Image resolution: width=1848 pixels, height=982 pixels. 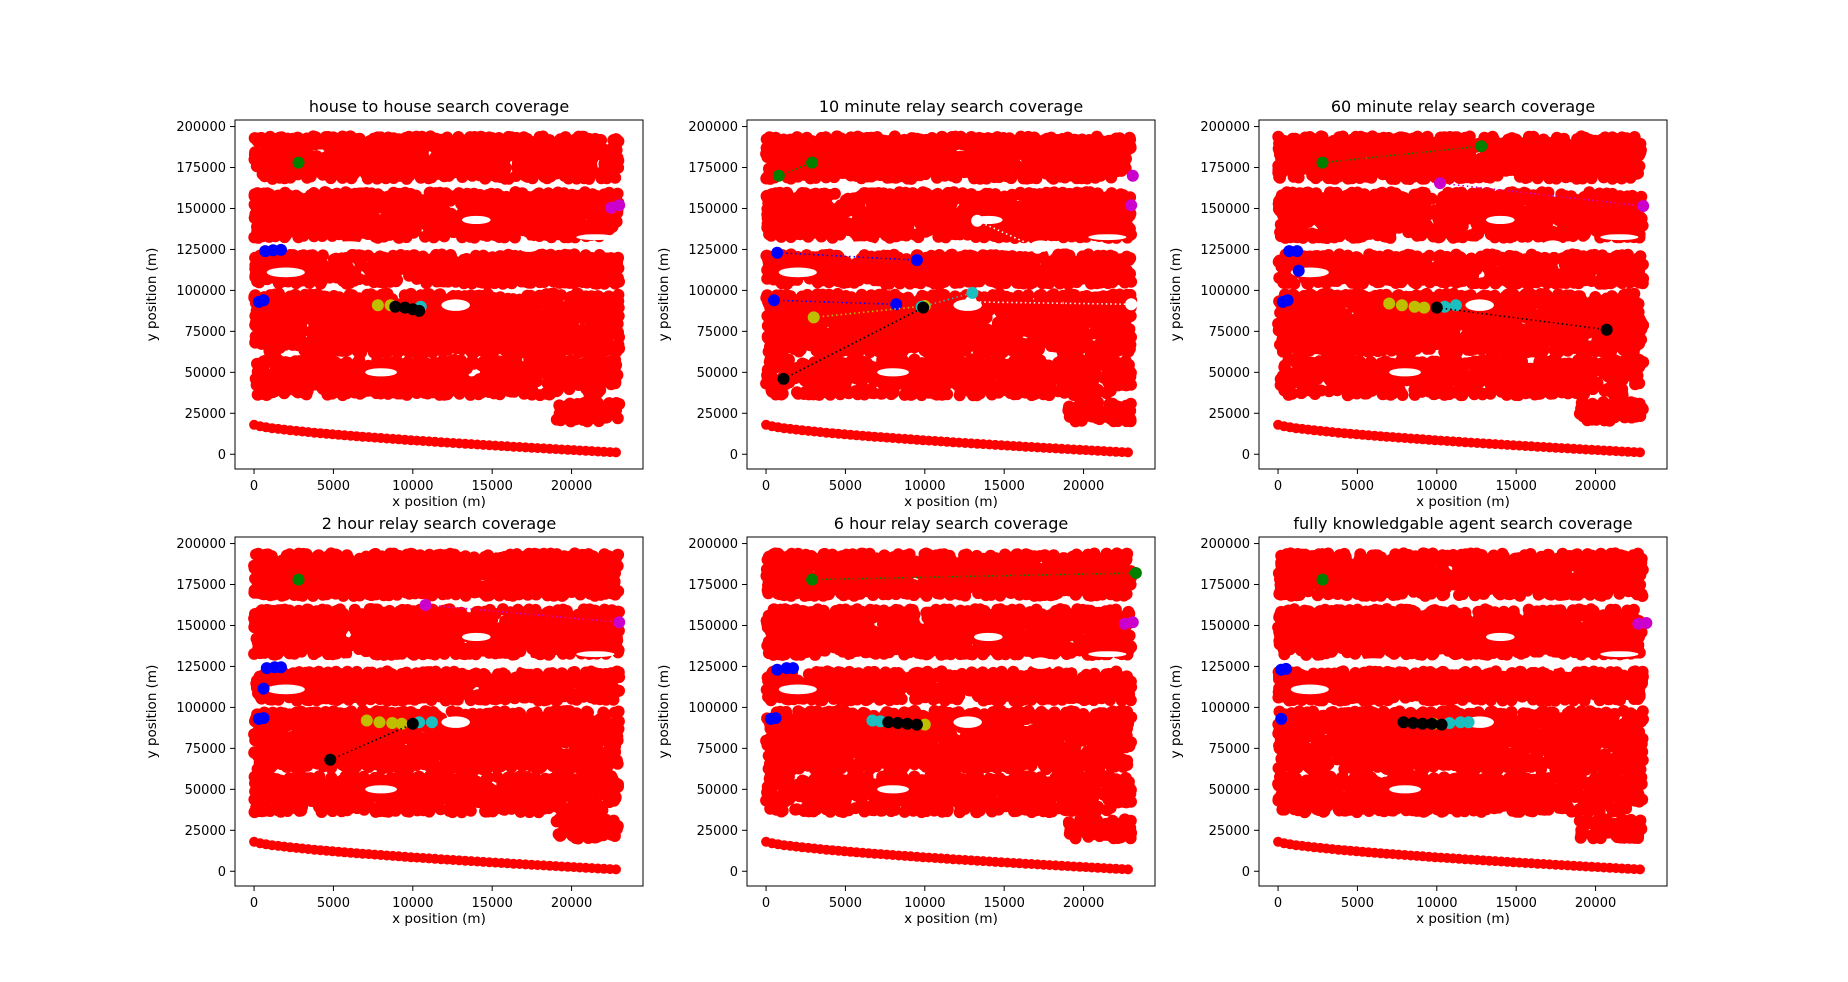 I want to click on subplot-title: 10 minute relay search coverage, so click(x=951, y=106).